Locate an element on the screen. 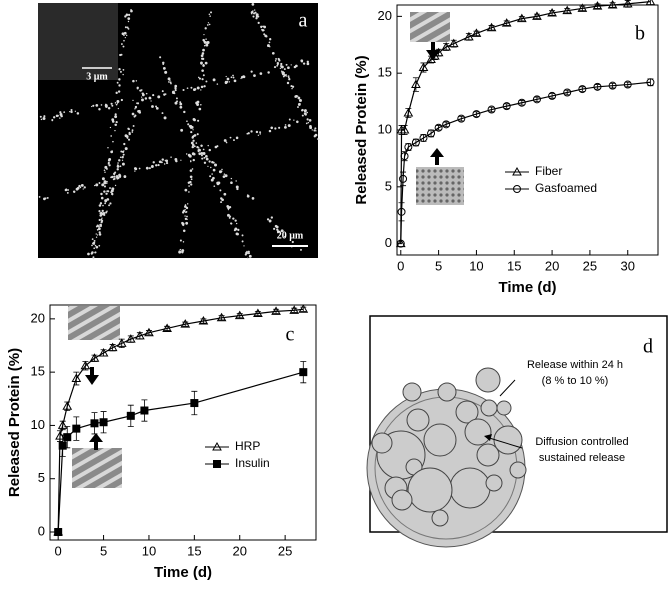 The width and height of the screenshot is (670, 589). y-tick-label: 15 is located at coordinates (38, 371).